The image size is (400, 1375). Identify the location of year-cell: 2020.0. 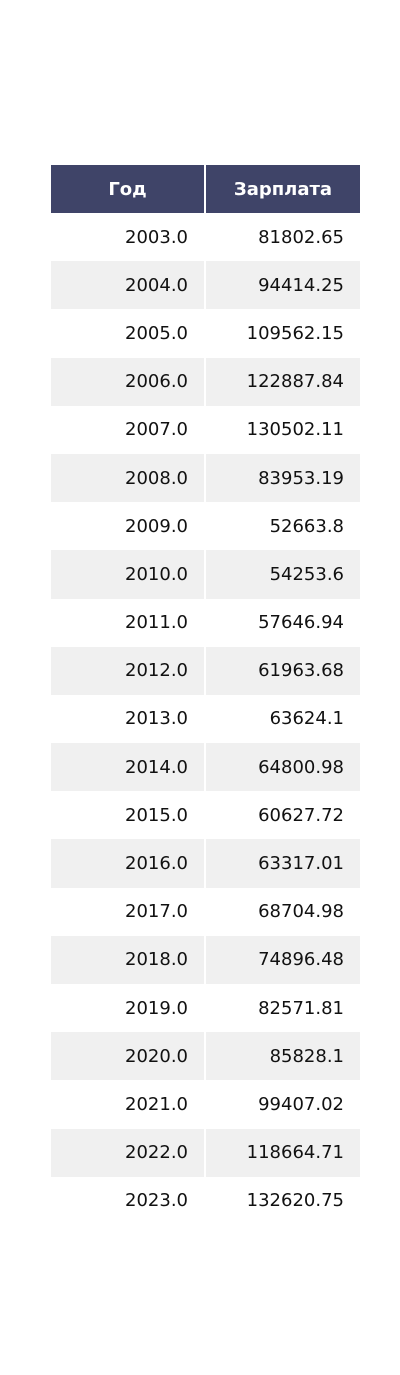
(128, 1056).